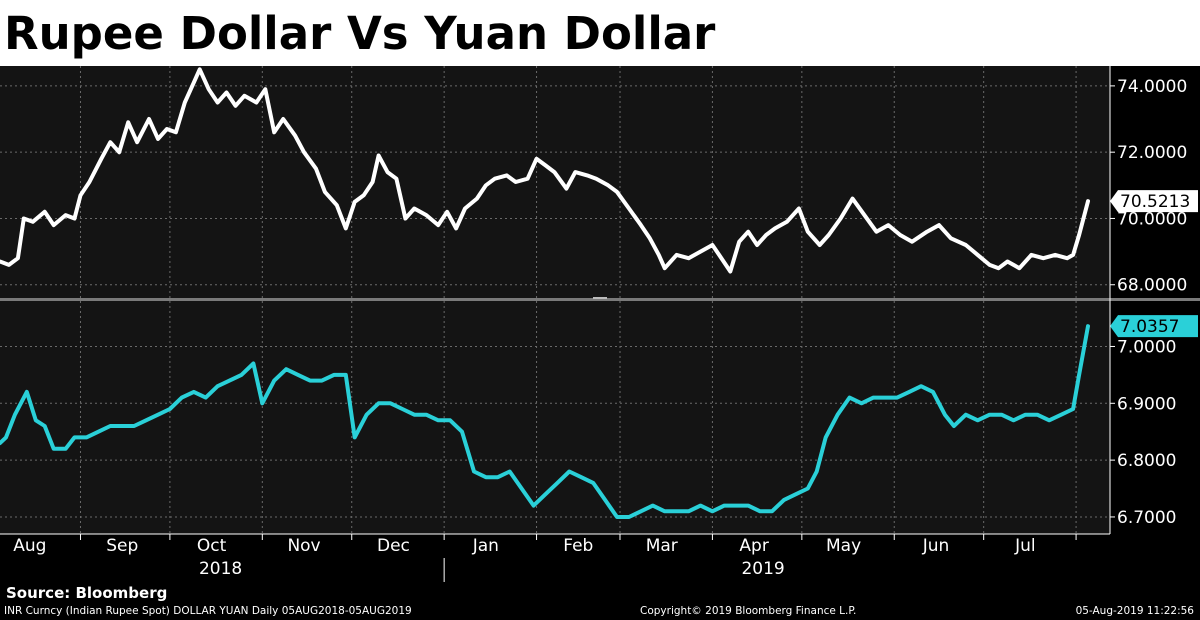 The height and width of the screenshot is (620, 1200). I want to click on chart-title: Rupee Dollar Vs Yuan Dollar, so click(360, 33).